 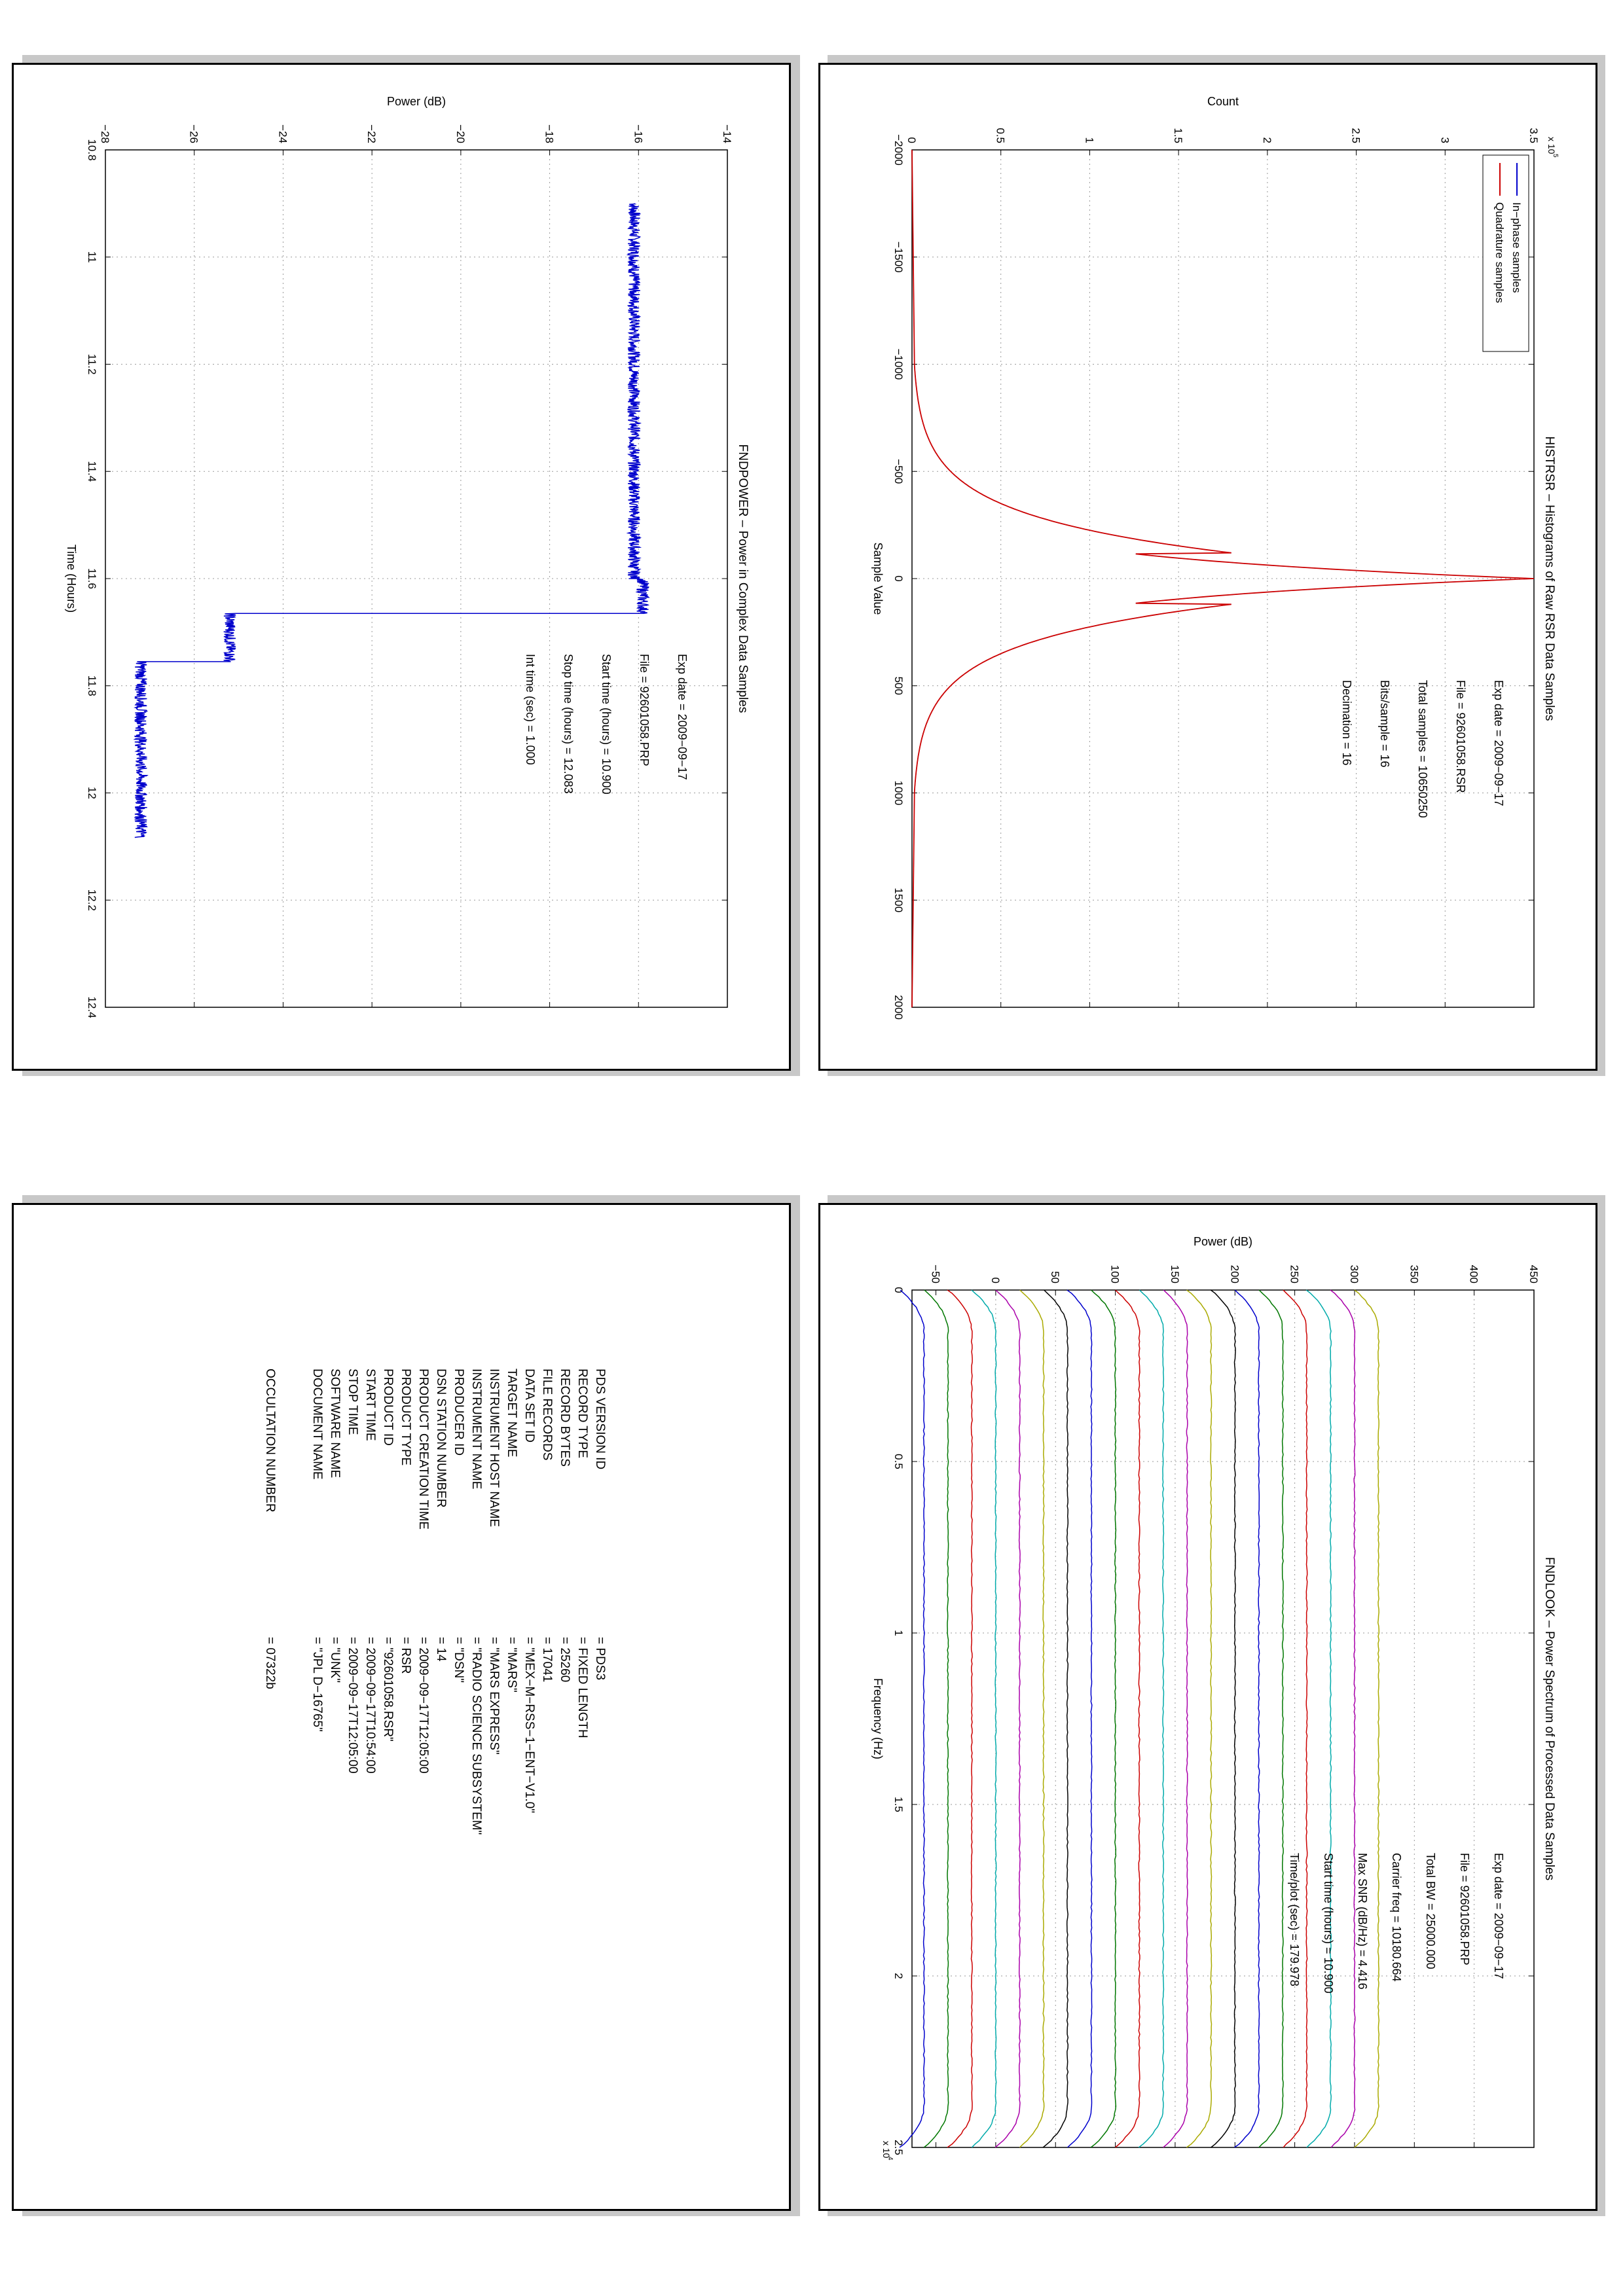 I want to click on pds-value: = FIXED LENGTH, so click(x=582, y=1687).